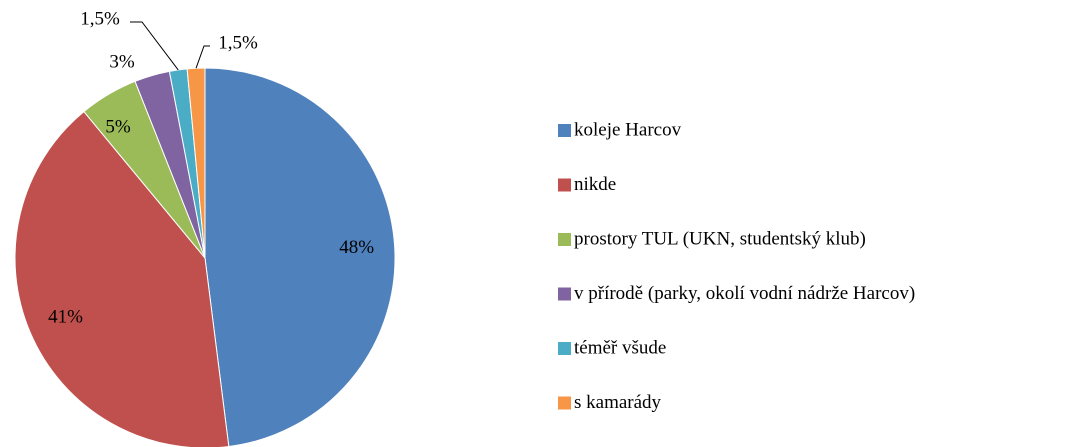 This screenshot has width=1077, height=447. I want to click on data-label: 41%, so click(65, 317).